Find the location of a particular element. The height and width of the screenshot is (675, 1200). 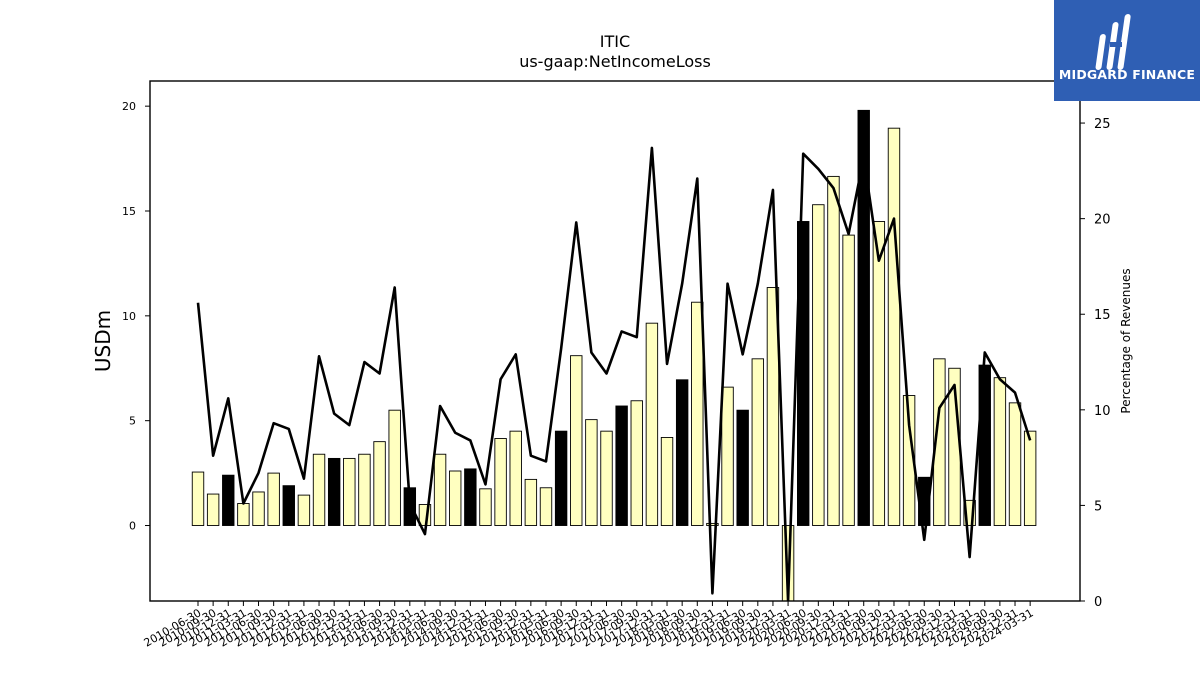

y2-tick-label: 10 is located at coordinates (1102, 411).